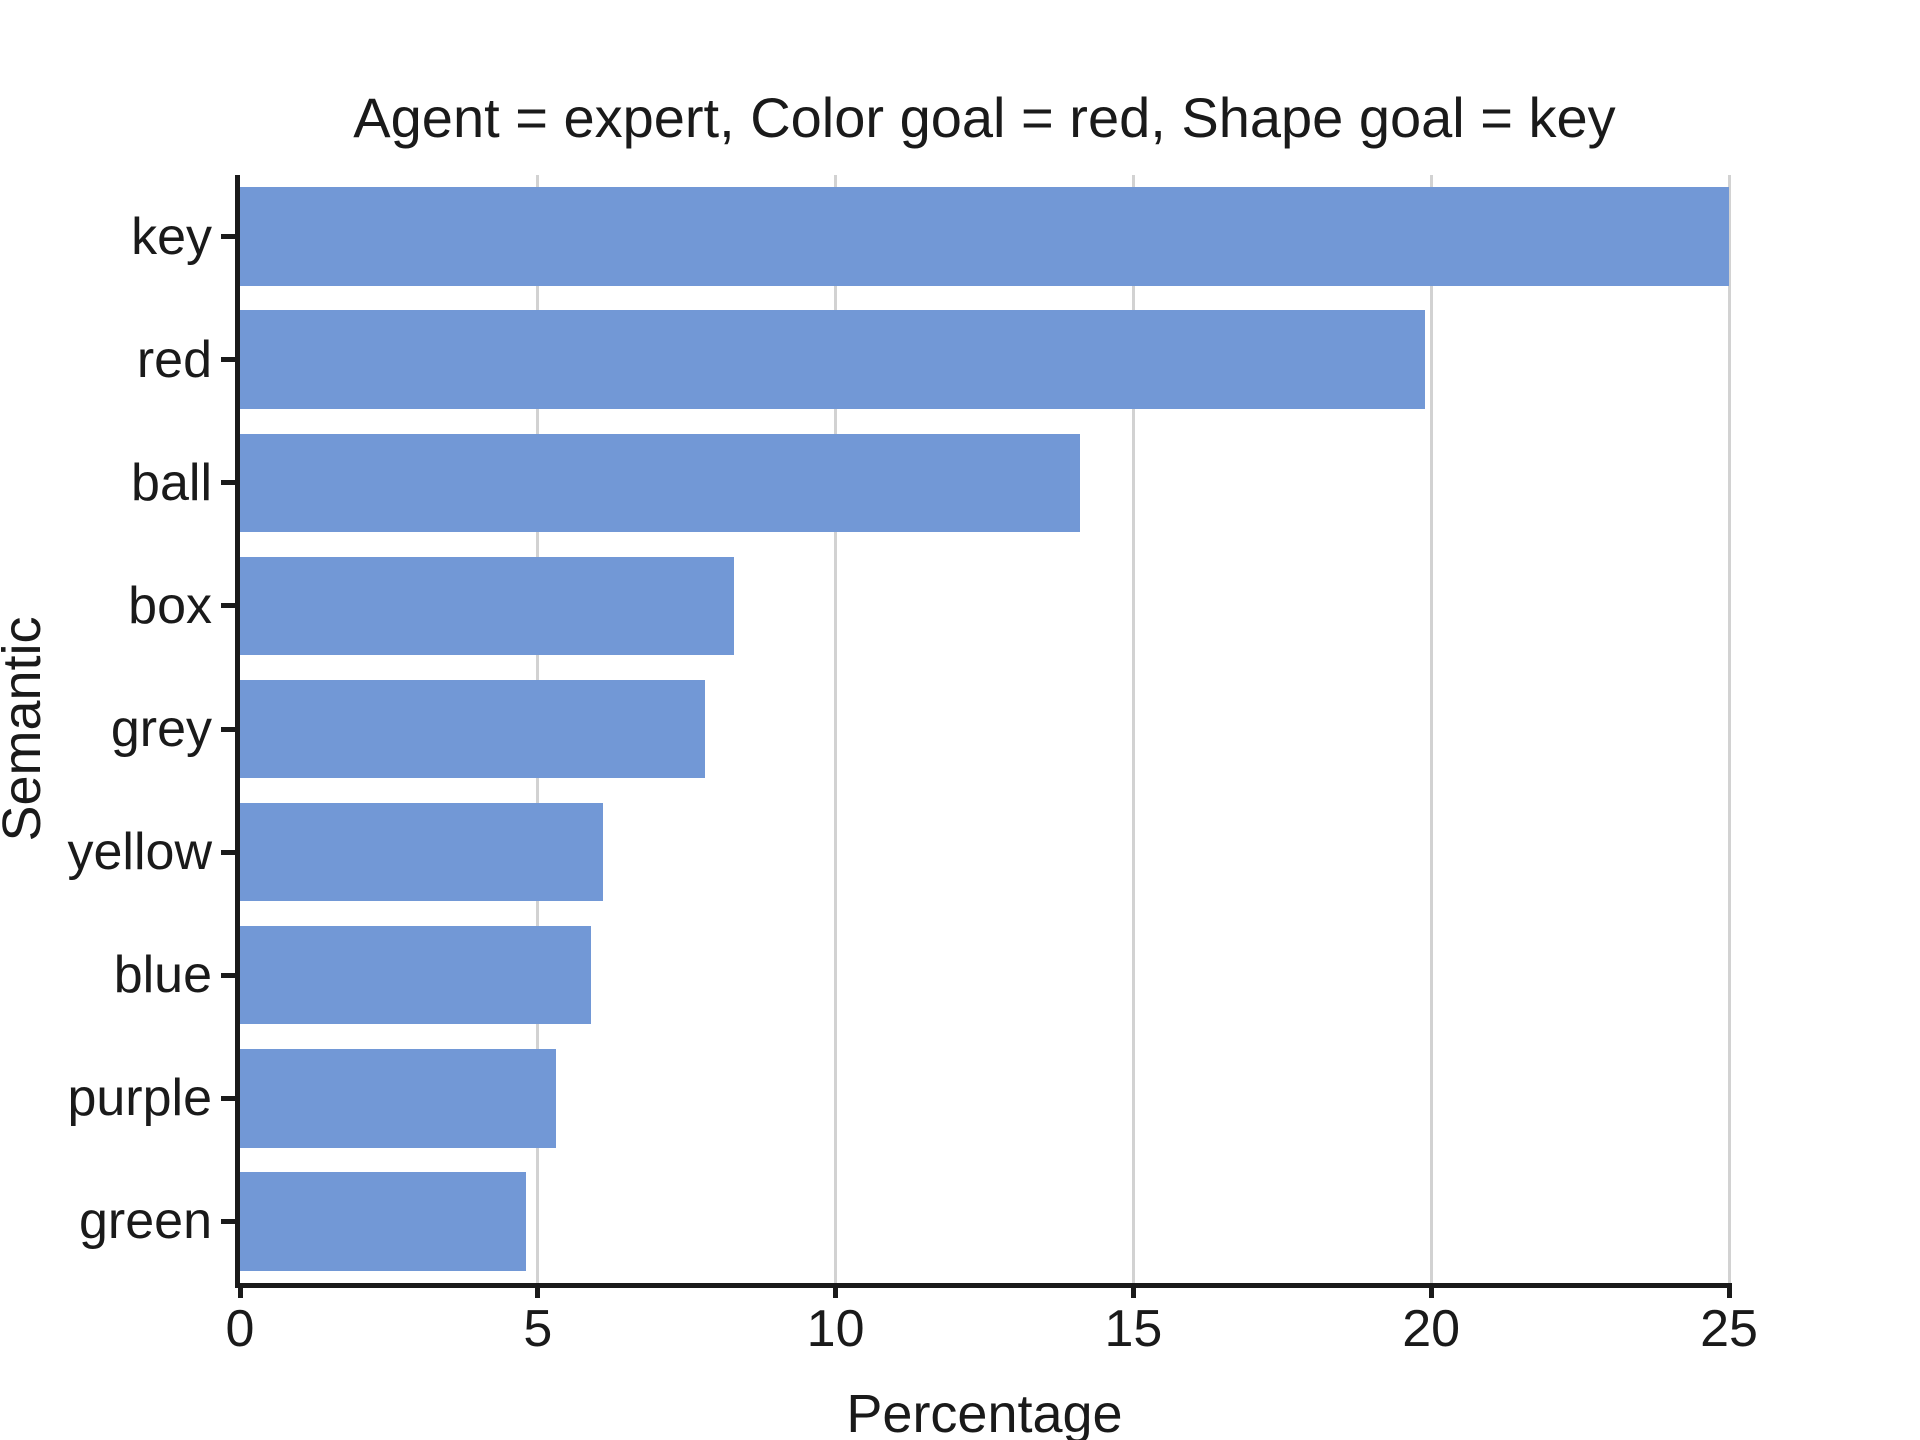 The width and height of the screenshot is (1920, 1440). What do you see at coordinates (228, 1098) in the screenshot?
I see `y-tick-purple` at bounding box center [228, 1098].